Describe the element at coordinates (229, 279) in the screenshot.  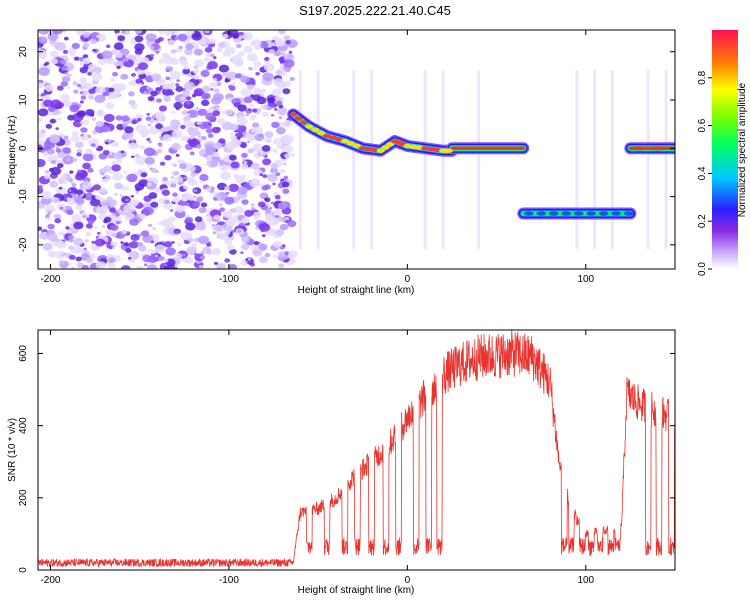
I see `spectrogram-xtick-label: -100` at that location.